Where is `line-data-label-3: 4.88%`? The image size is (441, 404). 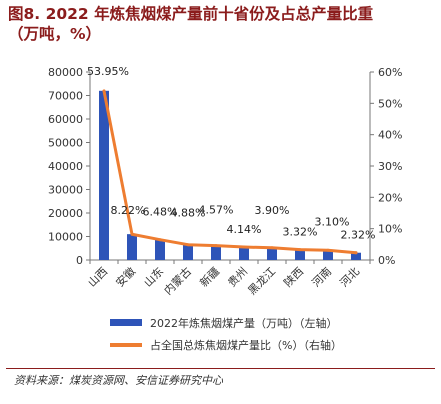 line-data-label-3: 4.88% is located at coordinates (188, 213).